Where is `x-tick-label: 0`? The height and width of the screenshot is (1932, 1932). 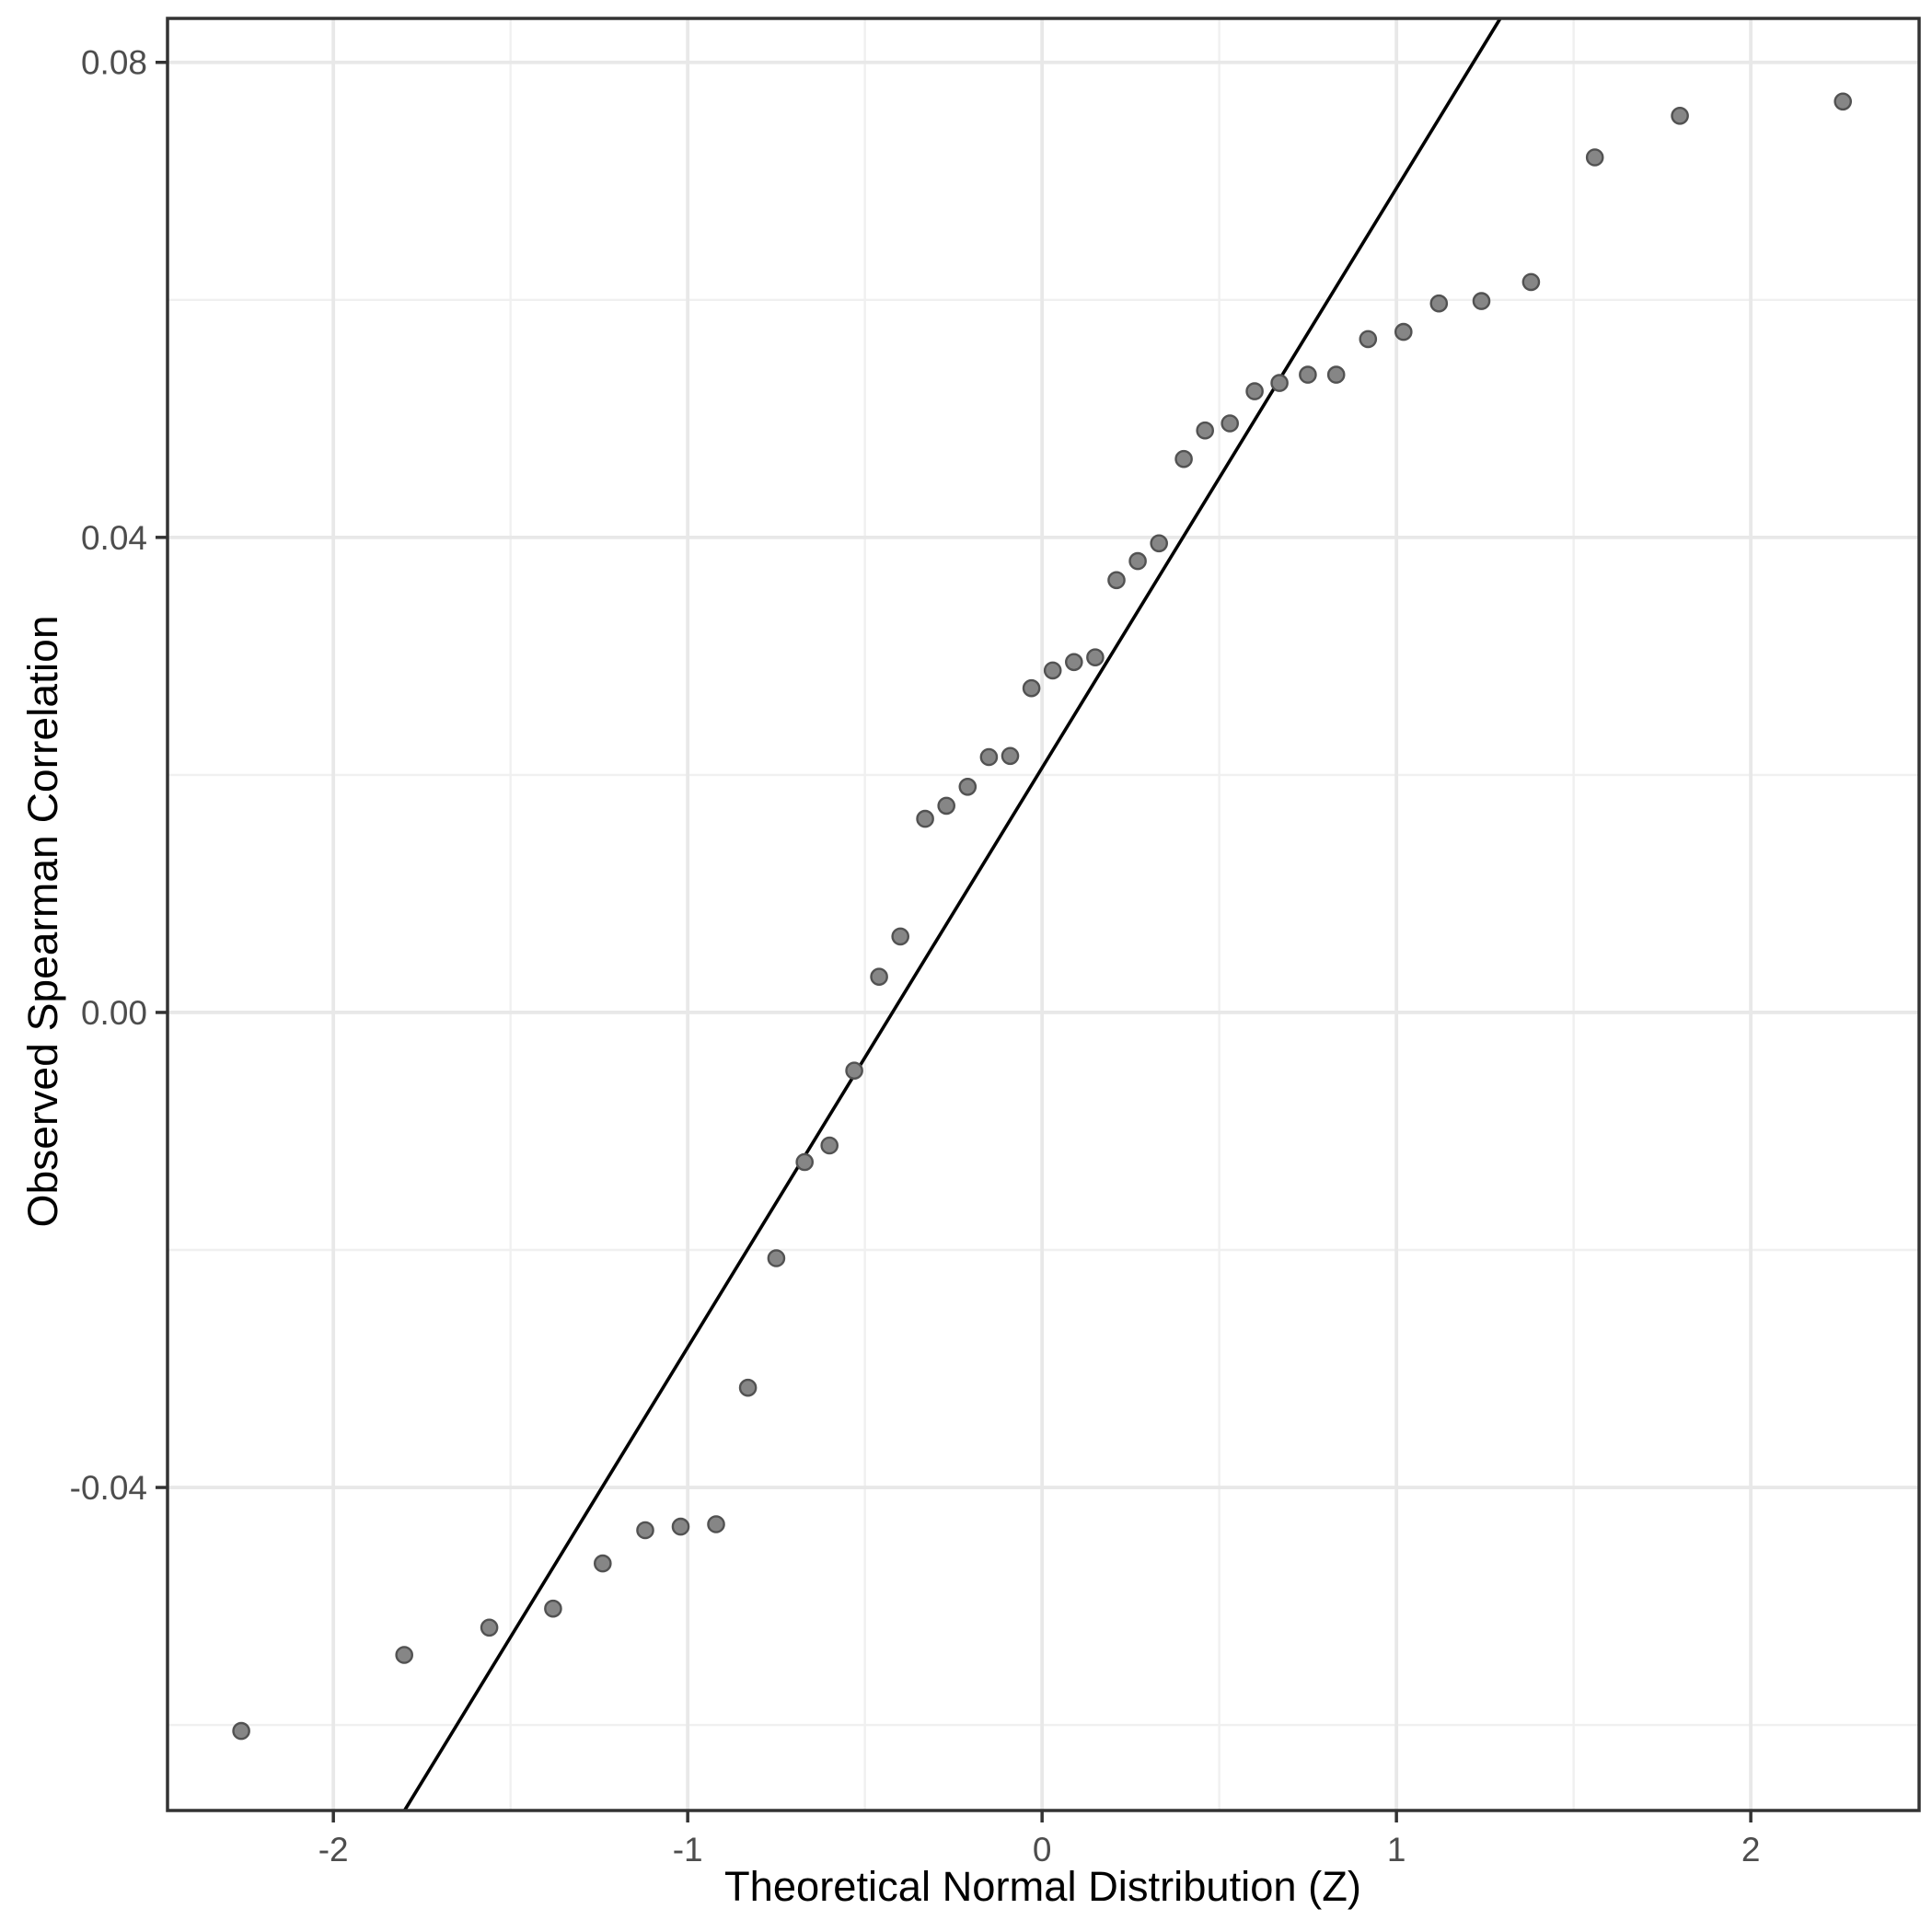
x-tick-label: 0 is located at coordinates (1042, 1850).